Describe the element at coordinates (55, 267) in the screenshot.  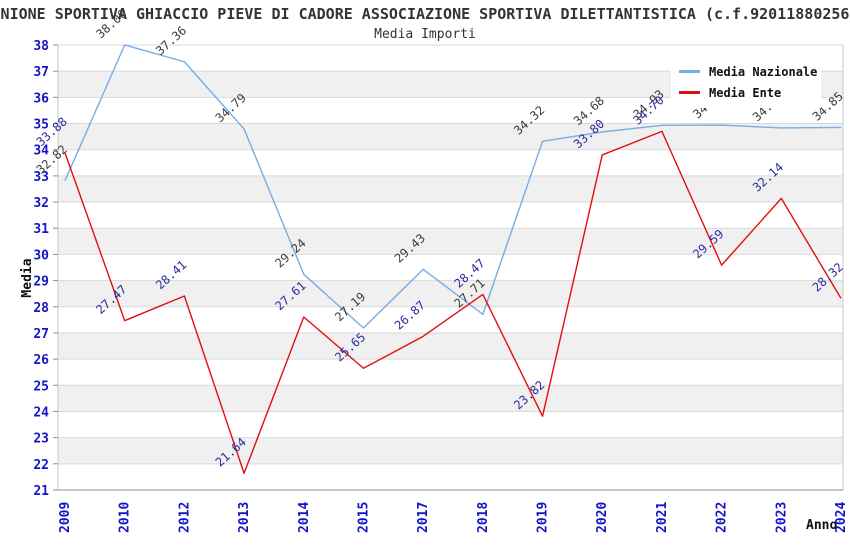
I see `y-axis-ticks` at that location.